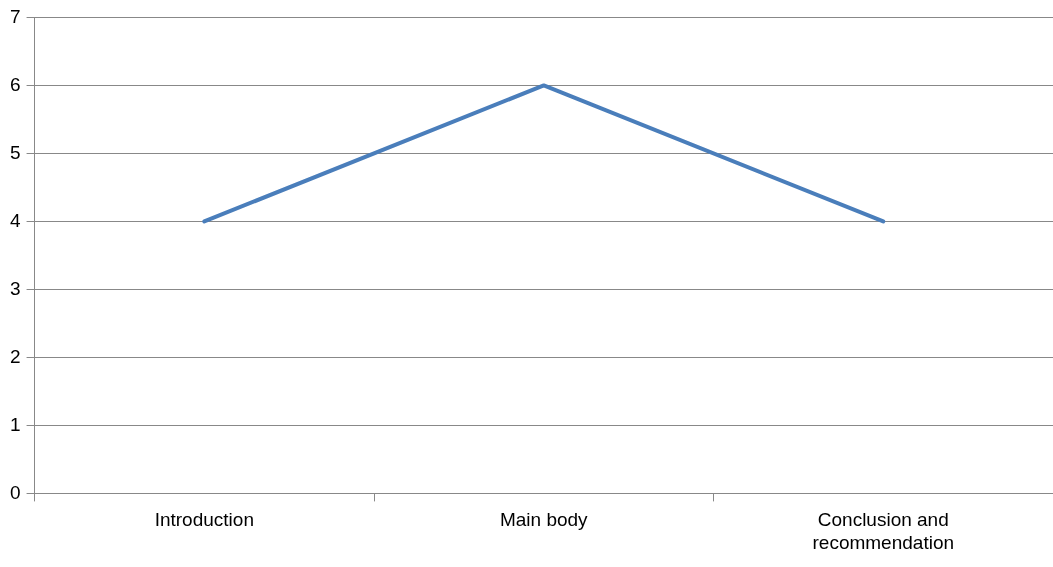 The width and height of the screenshot is (1053, 567). What do you see at coordinates (544, 520) in the screenshot?
I see `x-tick-label: Main body` at bounding box center [544, 520].